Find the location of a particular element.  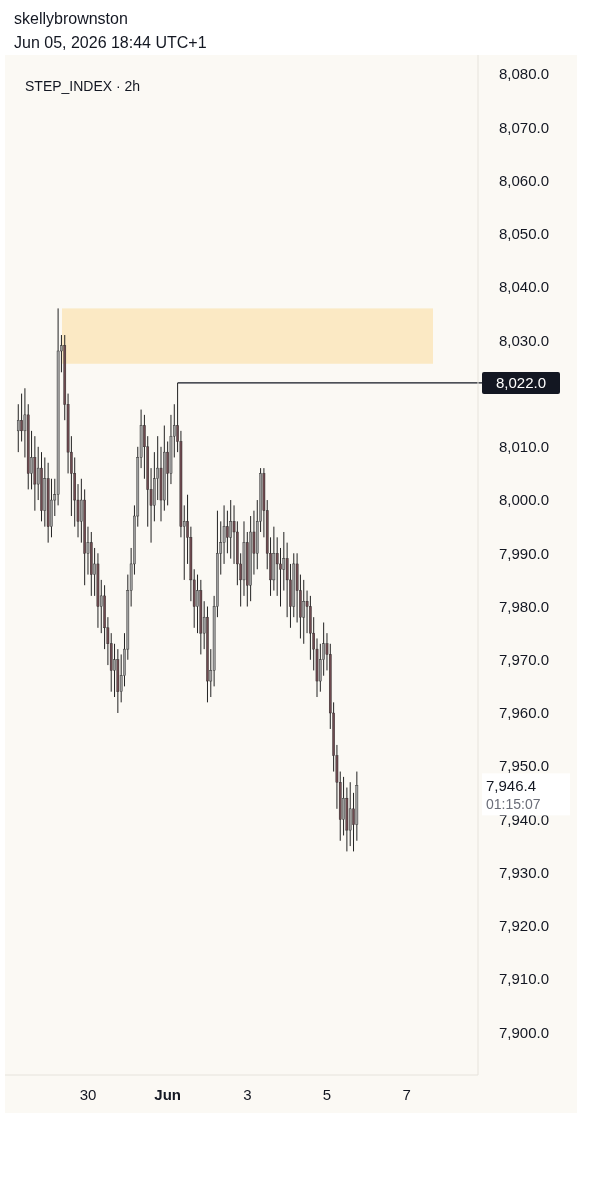

text: 01:15:07 is located at coordinates (513, 804).